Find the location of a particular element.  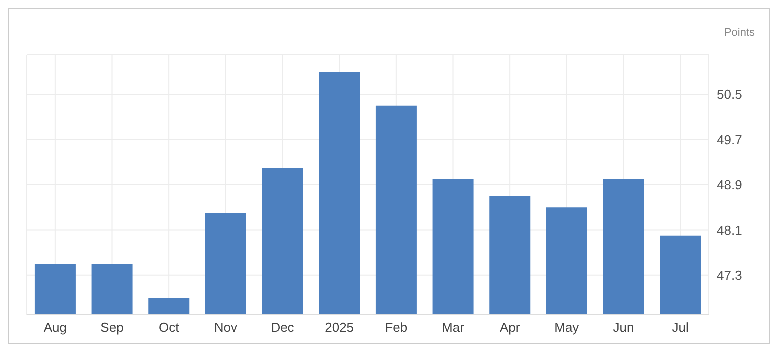

y-tick-label: 47.3 is located at coordinates (729, 276).